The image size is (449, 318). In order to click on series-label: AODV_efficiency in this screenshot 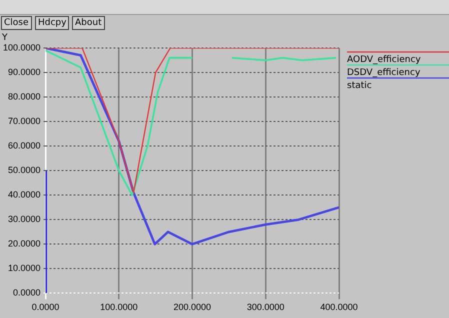, I will do `click(384, 60)`.